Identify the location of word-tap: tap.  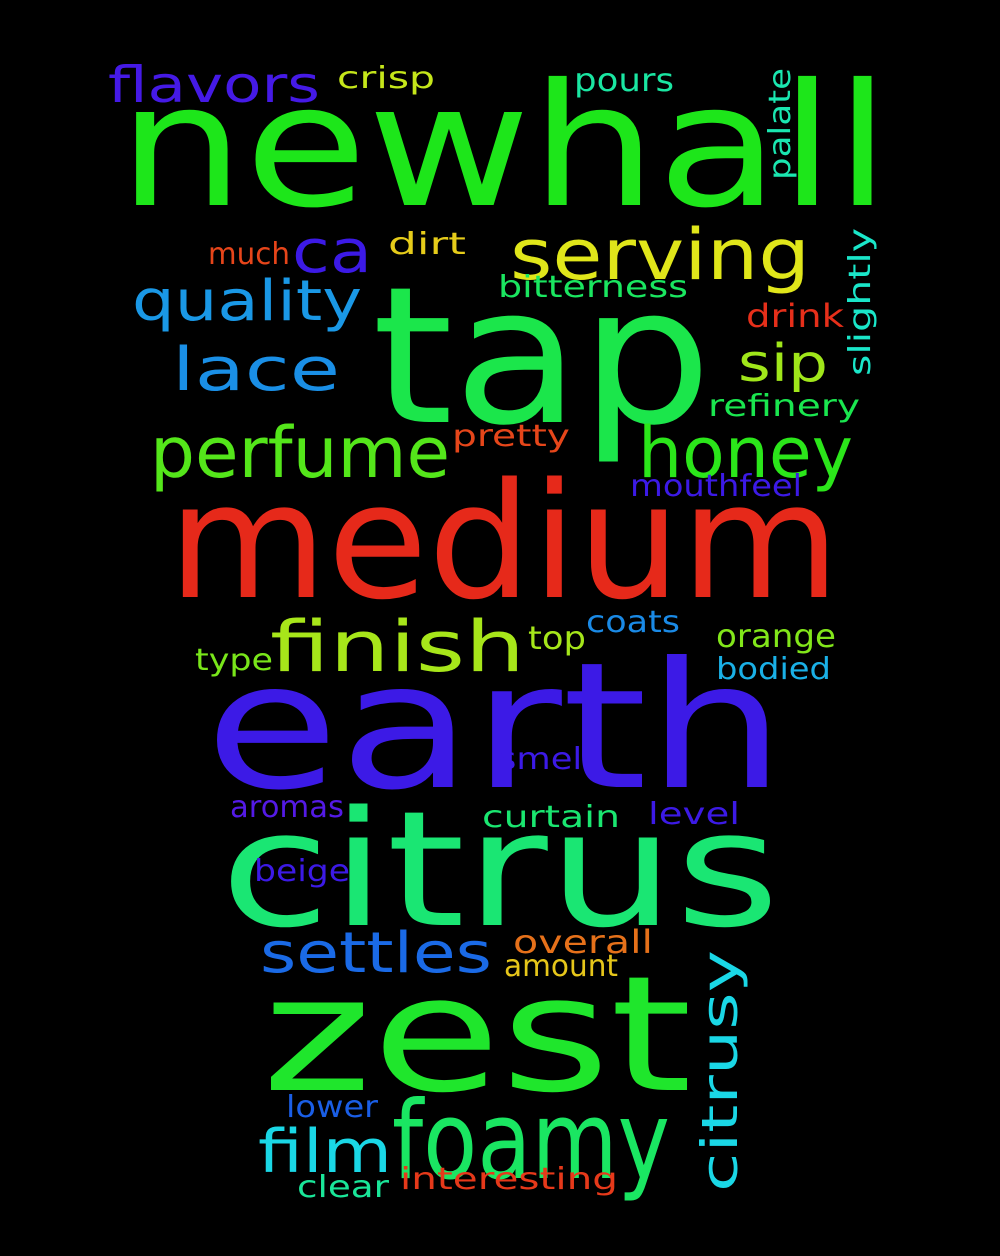
(542, 356).